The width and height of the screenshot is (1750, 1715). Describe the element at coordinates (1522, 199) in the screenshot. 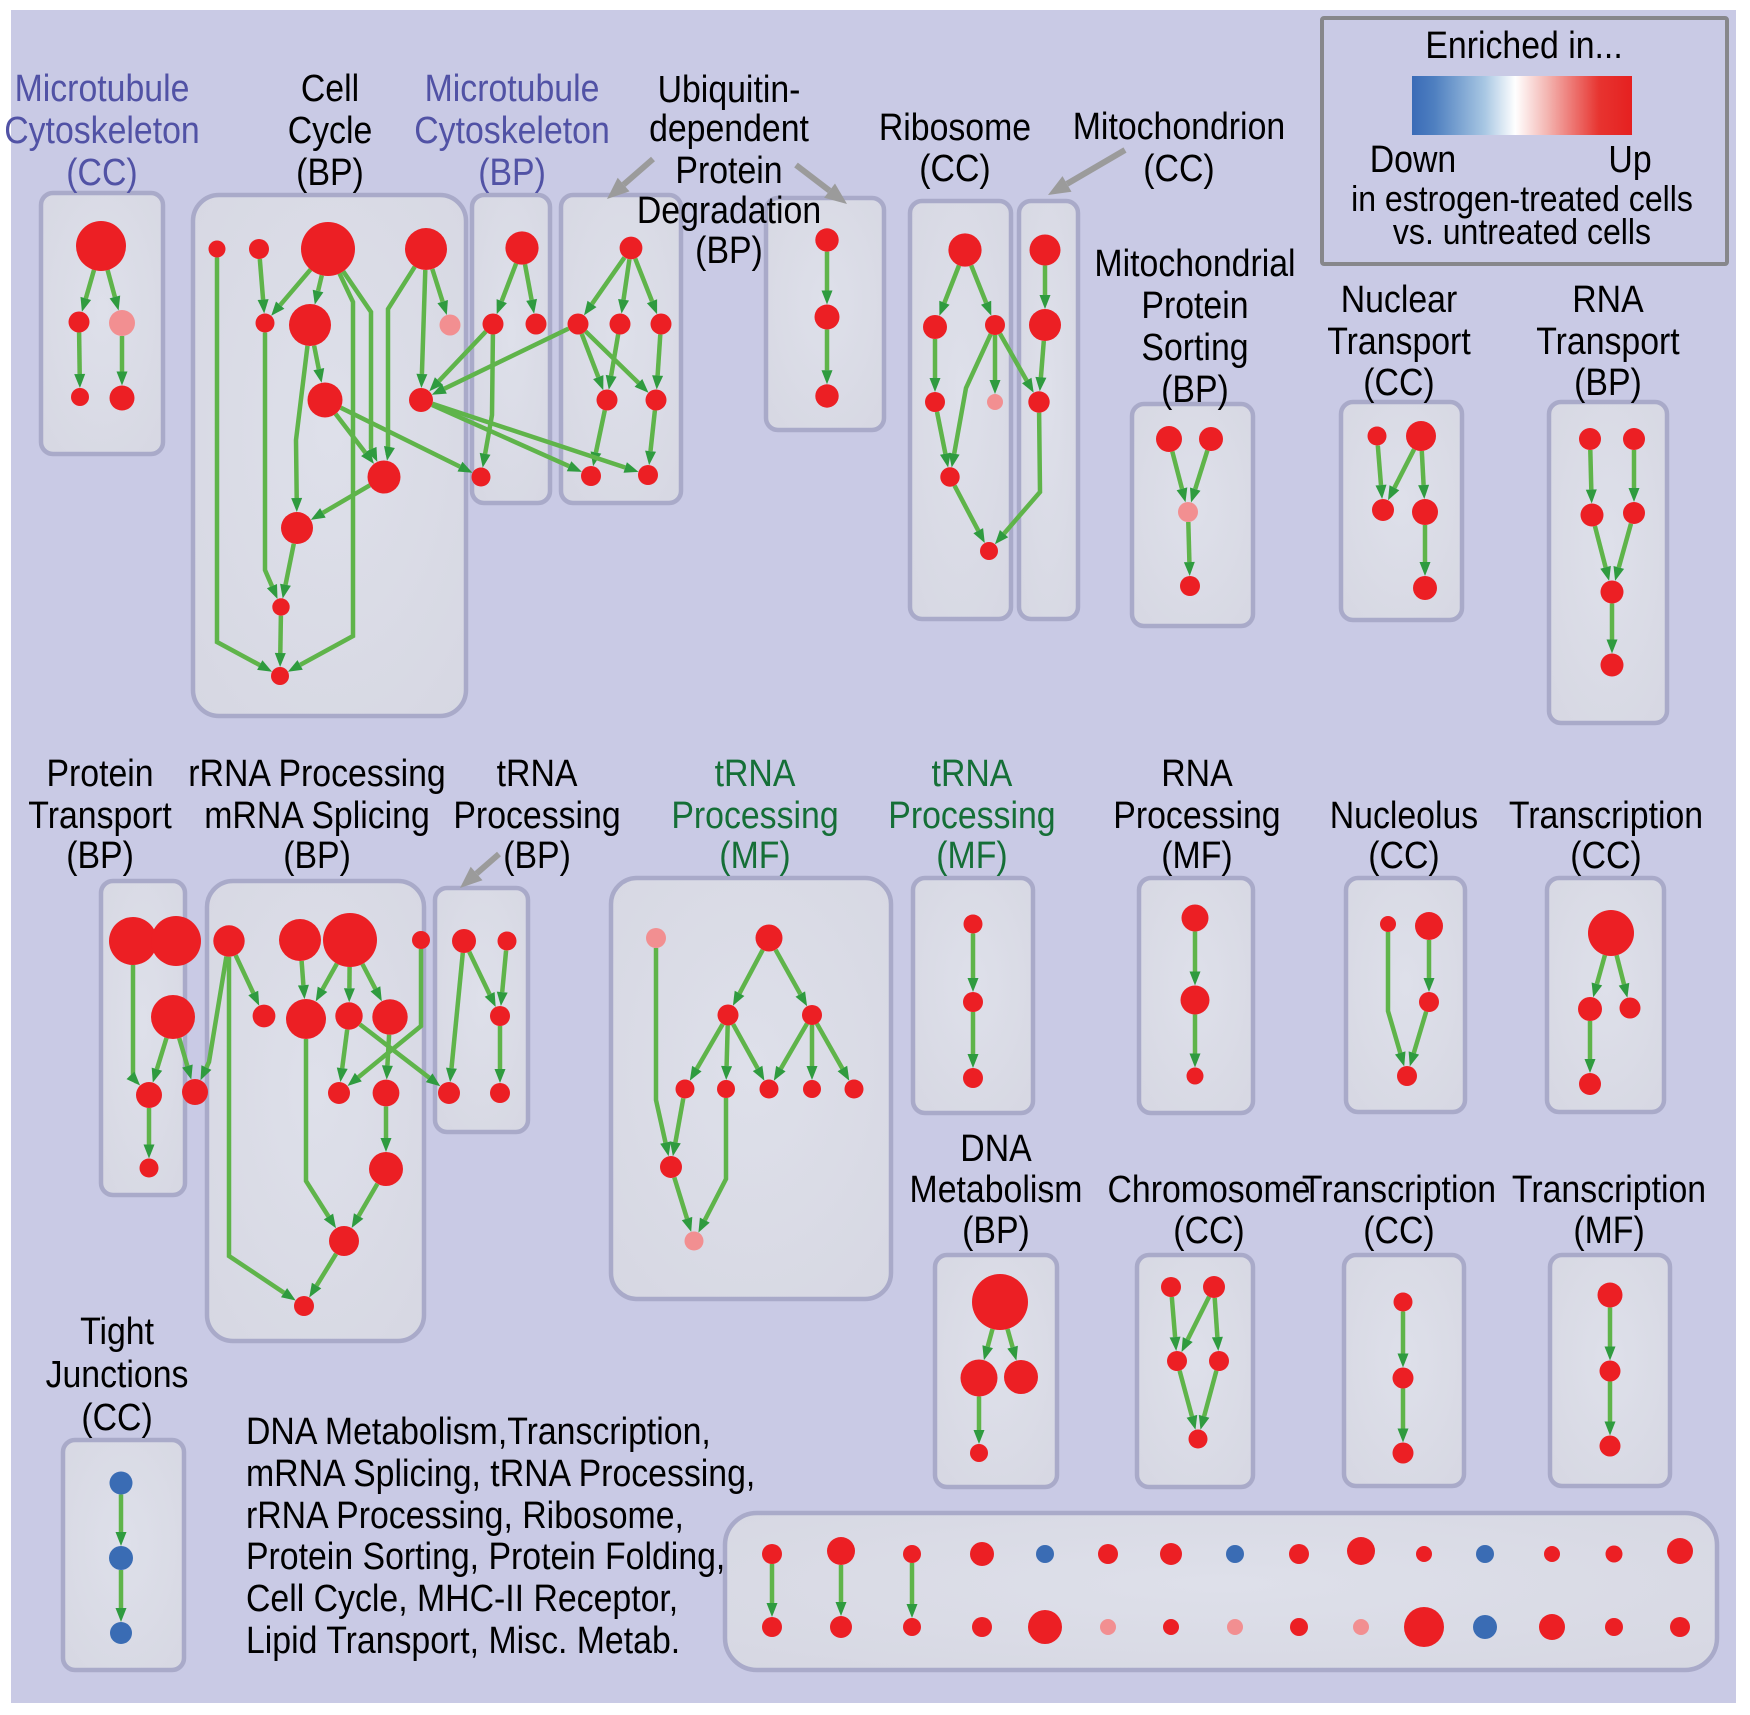

I see `svg-text: in estrogen-treated cells` at that location.